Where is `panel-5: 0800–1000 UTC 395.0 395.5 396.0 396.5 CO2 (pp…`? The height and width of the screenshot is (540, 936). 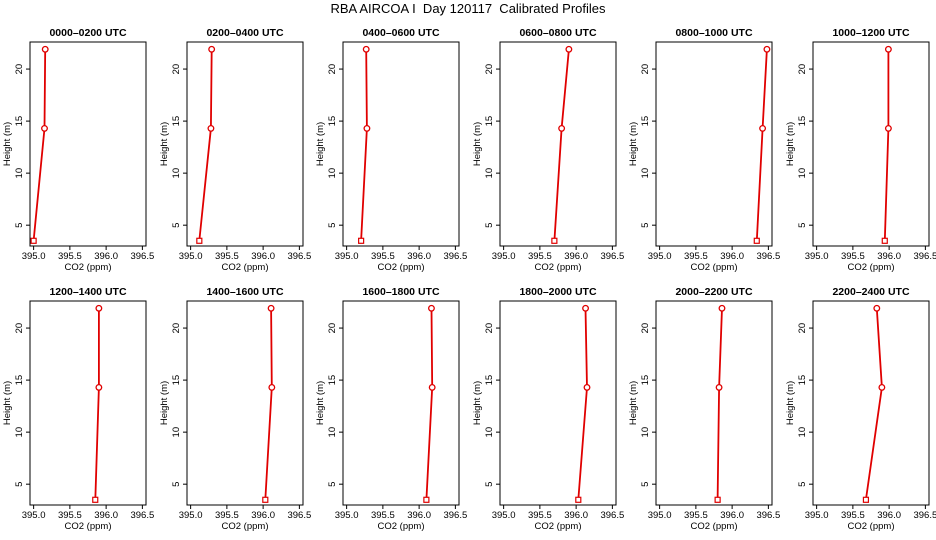
panel-5: 0800–1000 UTC 395.0 395.5 396.0 396.5 CO2 (pp… is located at coordinates (704, 150).